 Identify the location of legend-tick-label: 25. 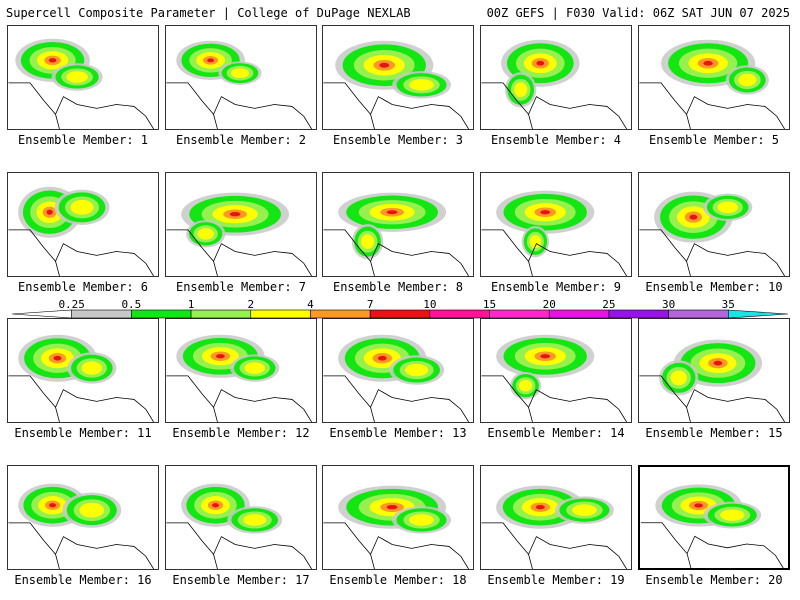
(609, 304).